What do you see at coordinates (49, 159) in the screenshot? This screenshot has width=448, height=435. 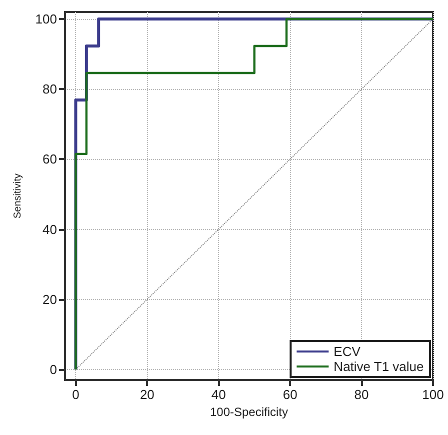 I see `y-tick-label: 60` at bounding box center [49, 159].